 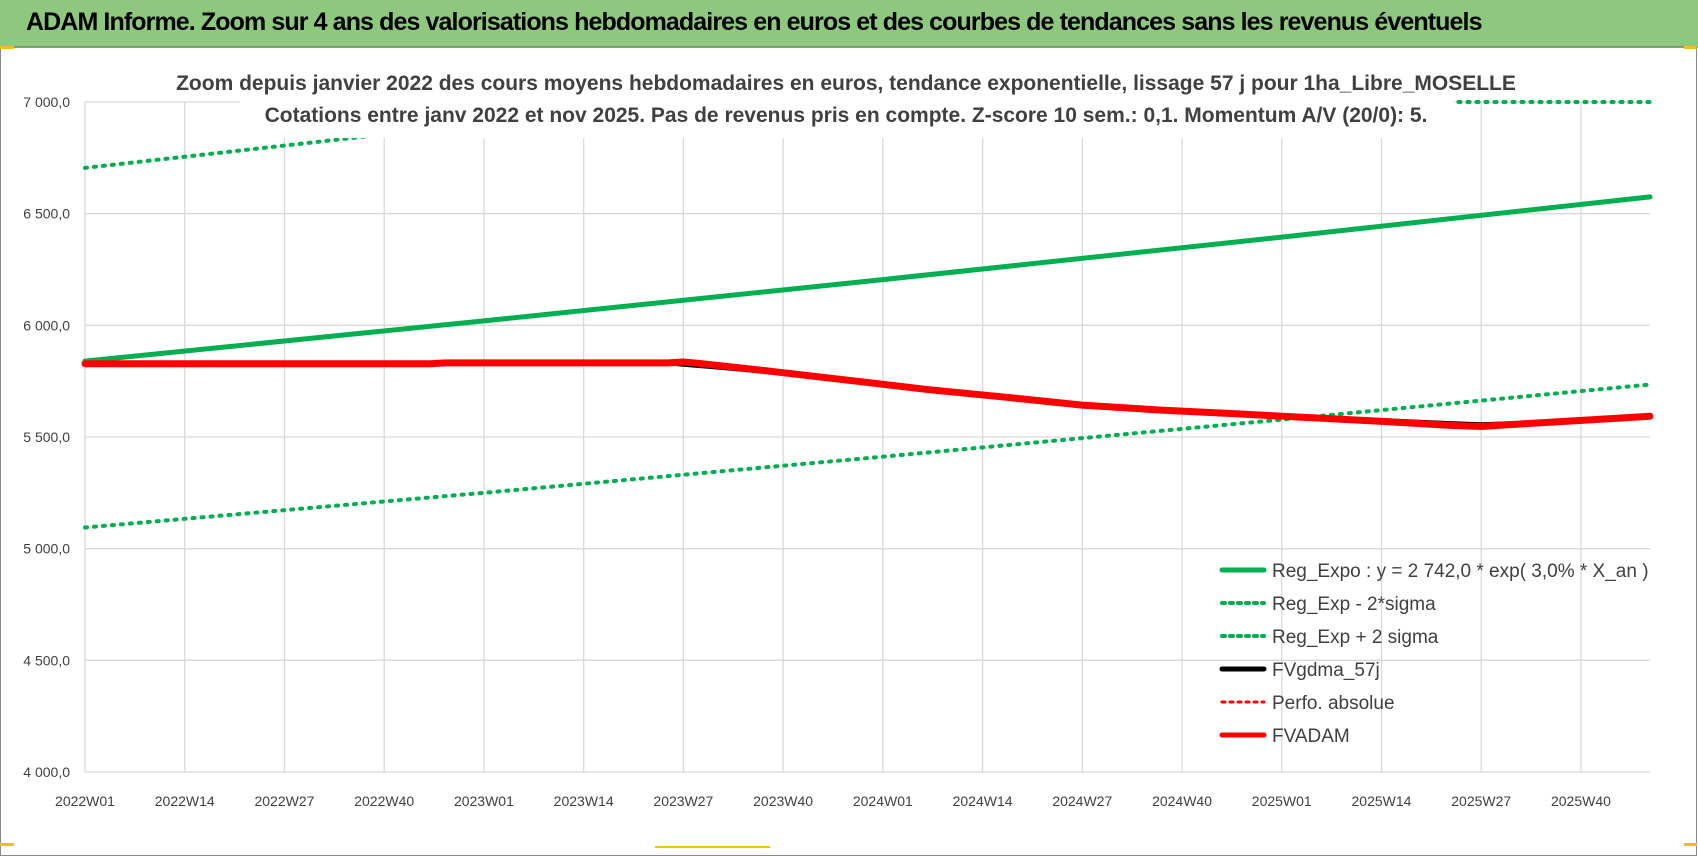 I want to click on x-tick-label: 2023W27, so click(x=683, y=801).